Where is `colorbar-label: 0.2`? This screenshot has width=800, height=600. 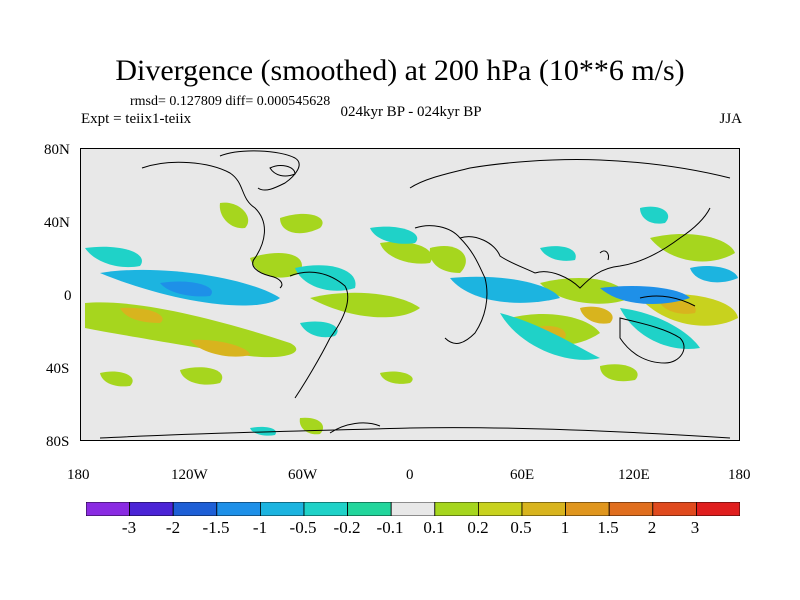
colorbar-label: 0.2 is located at coordinates (478, 527).